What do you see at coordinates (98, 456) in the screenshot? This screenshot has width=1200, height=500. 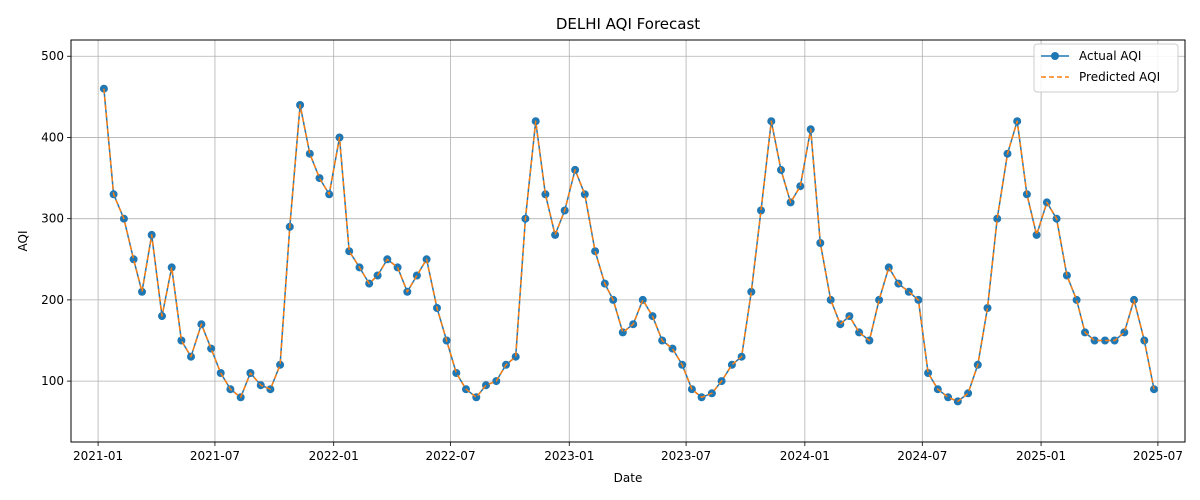 I see `x-tick-label: 2021-01` at bounding box center [98, 456].